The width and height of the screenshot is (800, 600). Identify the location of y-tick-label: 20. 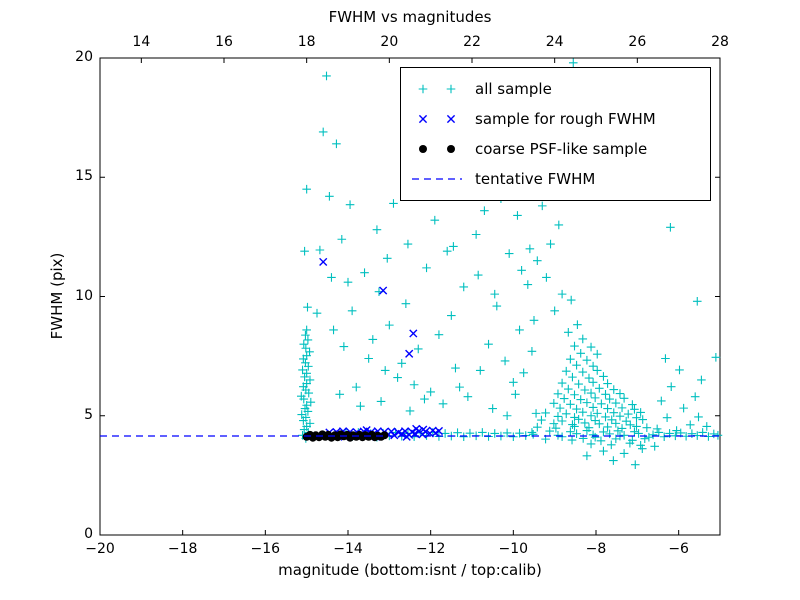
(84, 57).